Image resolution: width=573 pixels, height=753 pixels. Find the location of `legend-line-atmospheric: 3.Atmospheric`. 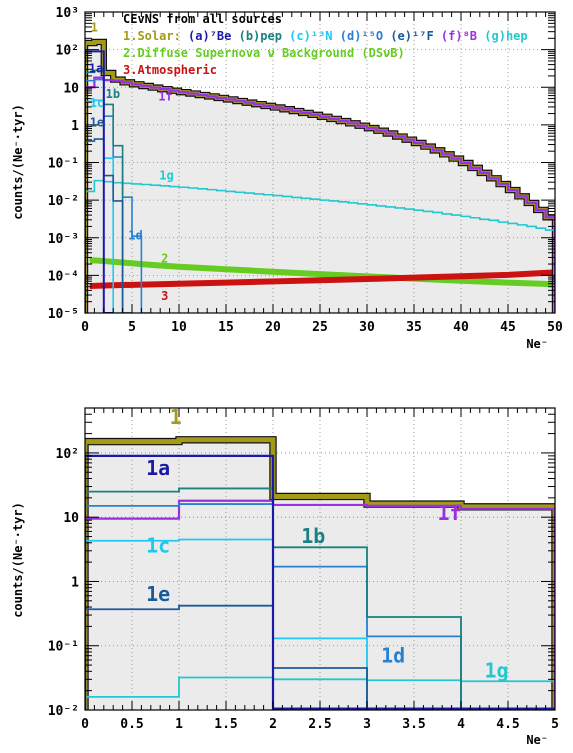

legend-line-atmospheric: 3.Atmospheric is located at coordinates (170, 70).